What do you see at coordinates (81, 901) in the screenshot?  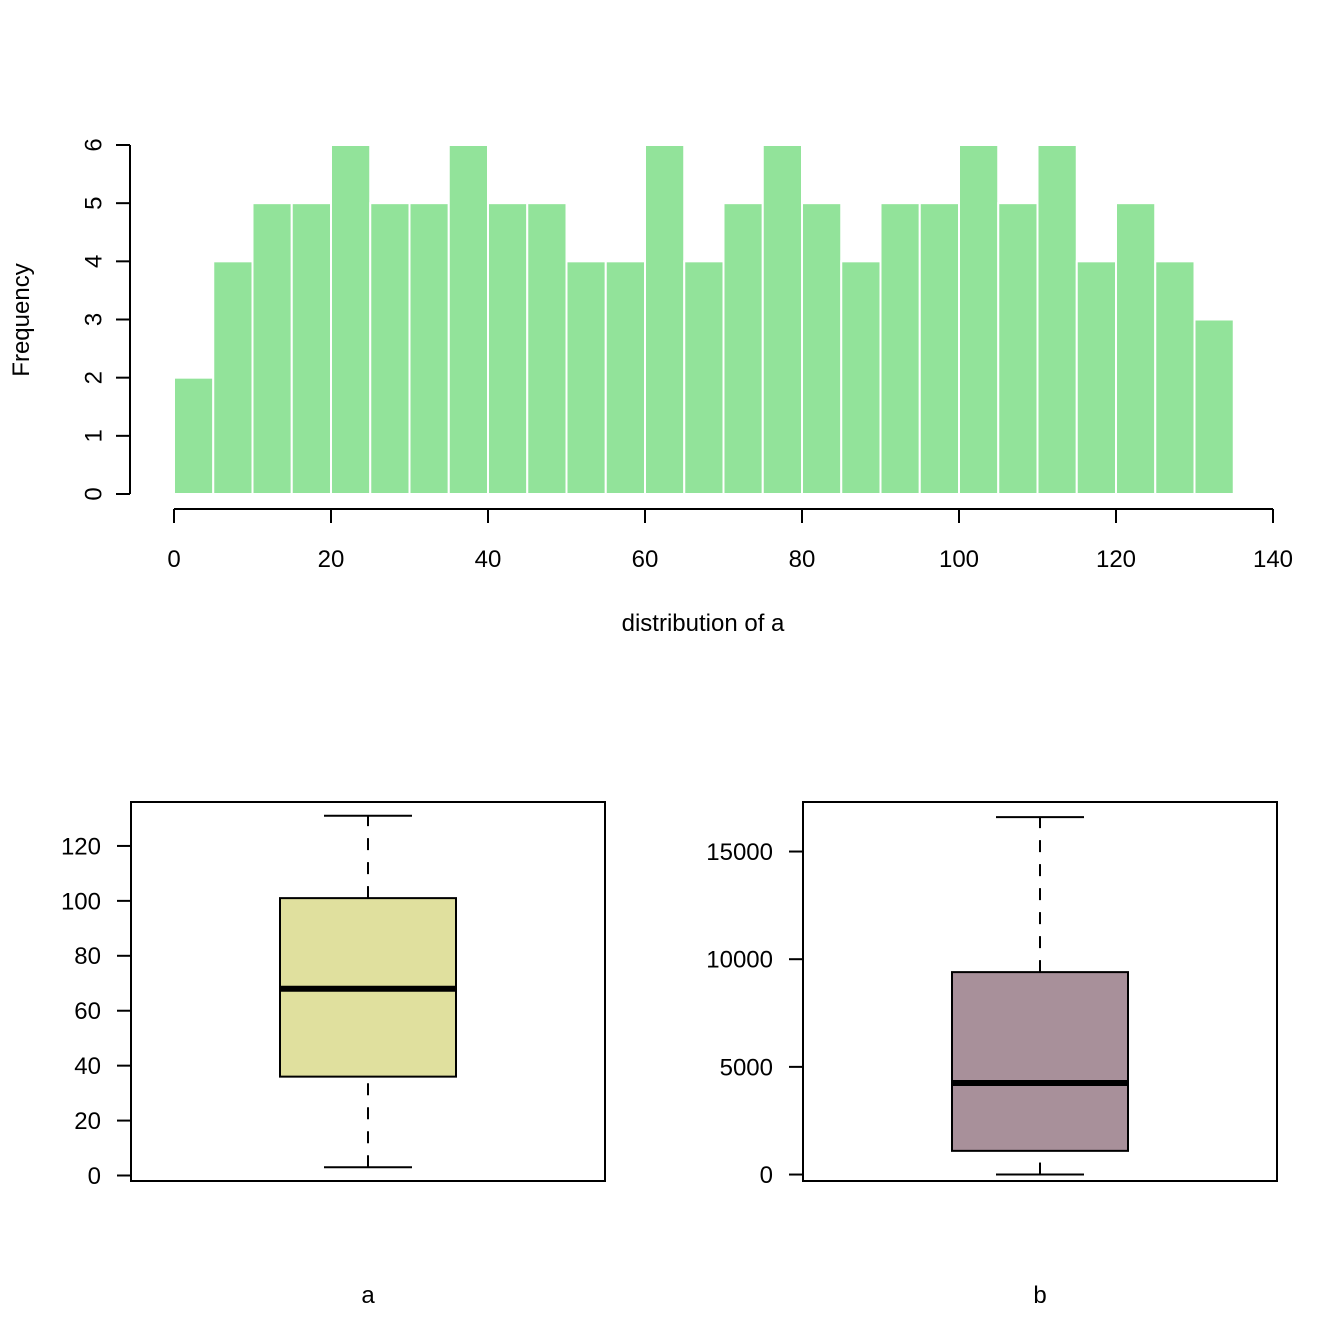 I see `boxplot-a-y-tick-label: 100` at bounding box center [81, 901].